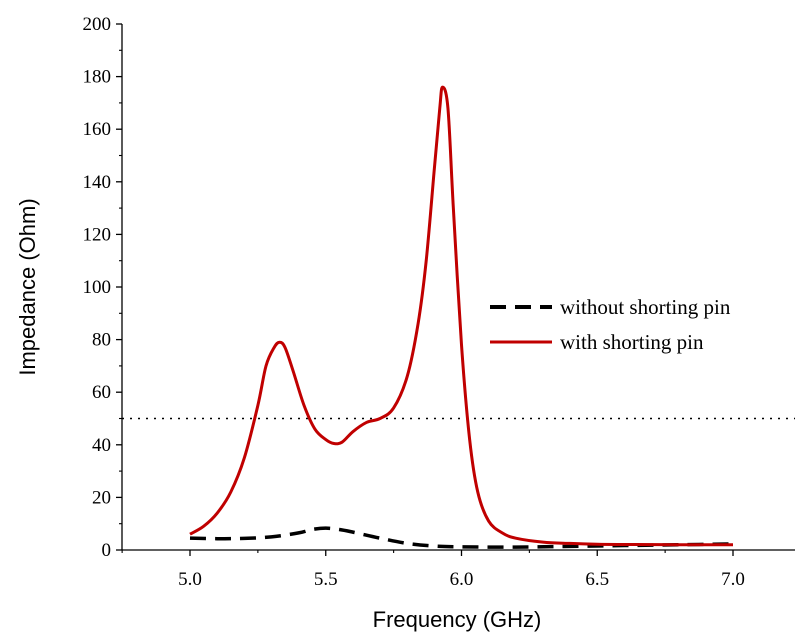 The height and width of the screenshot is (636, 795). What do you see at coordinates (97, 24) in the screenshot?
I see `y-tick-label: 200` at bounding box center [97, 24].